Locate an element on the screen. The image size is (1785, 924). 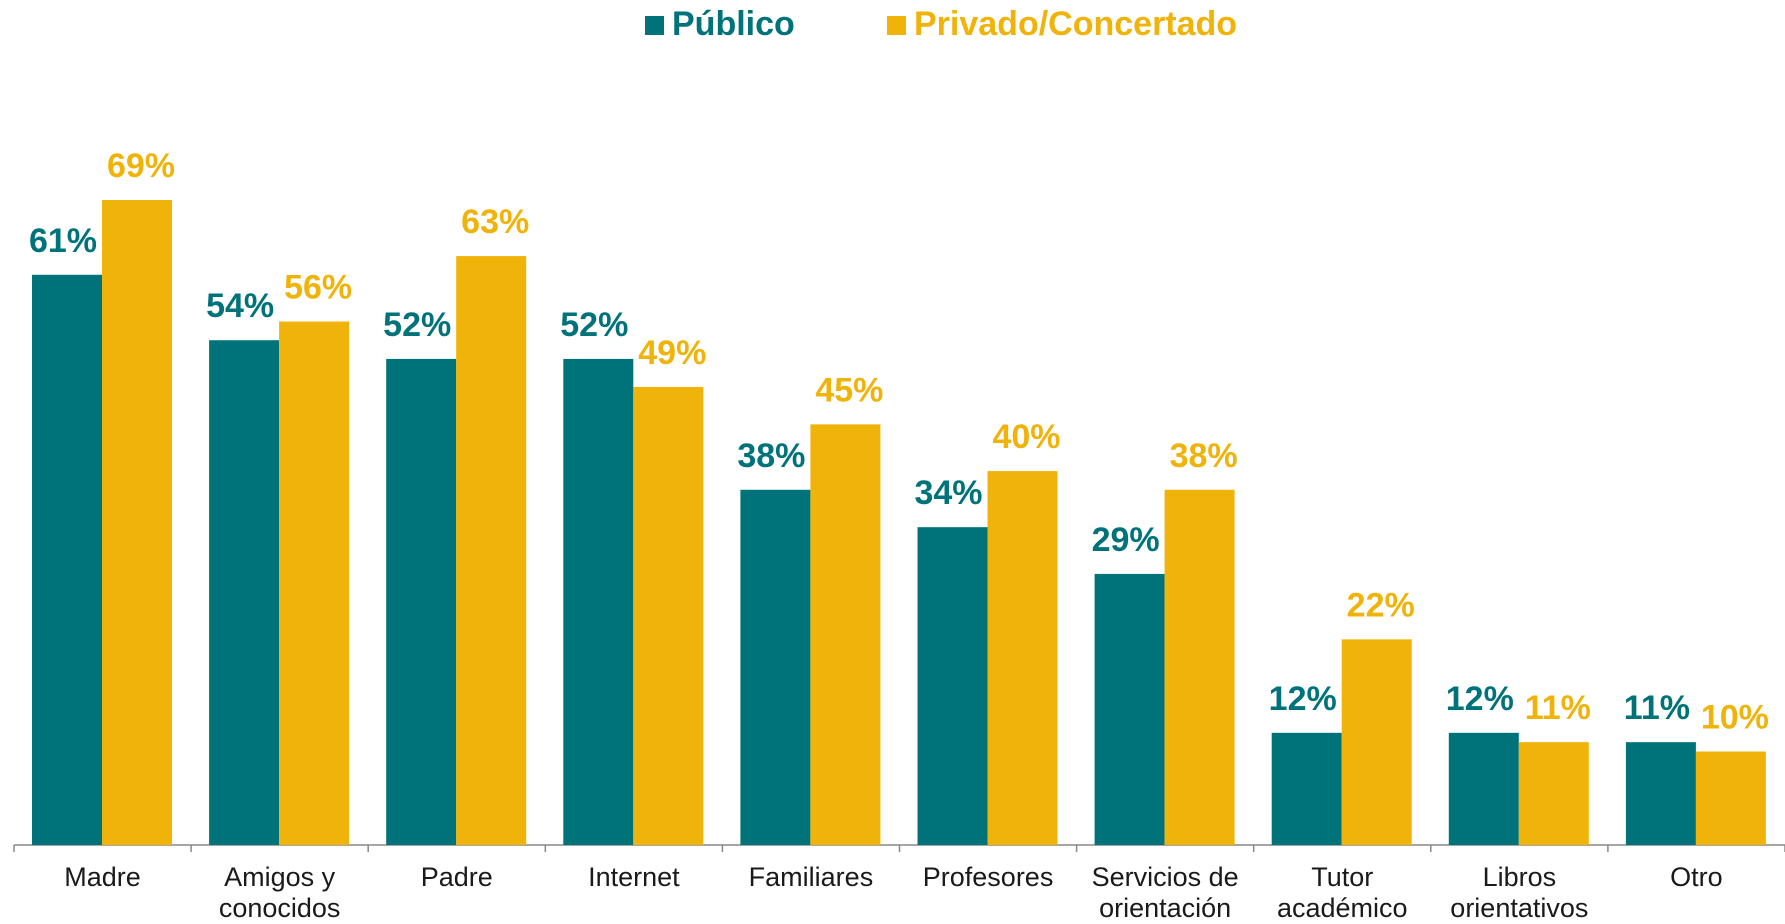
data-label: 45% is located at coordinates (849, 390).